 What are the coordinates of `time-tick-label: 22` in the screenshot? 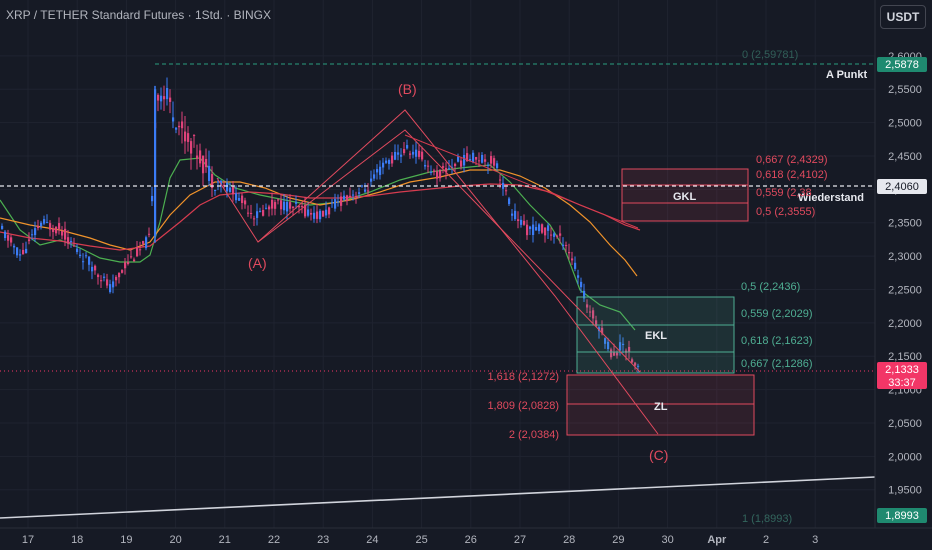 It's located at (274, 540).